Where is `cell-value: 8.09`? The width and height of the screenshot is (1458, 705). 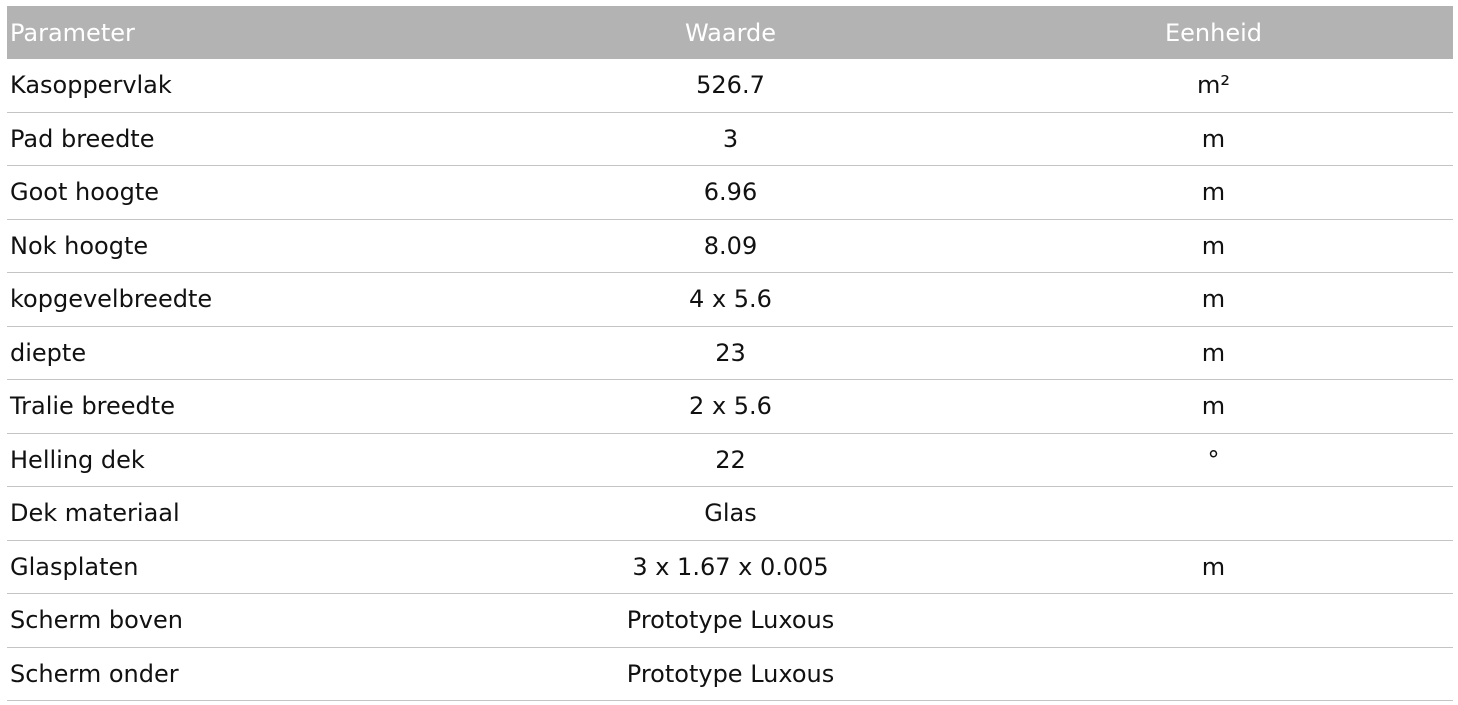
cell-value: 8.09 is located at coordinates (730, 245).